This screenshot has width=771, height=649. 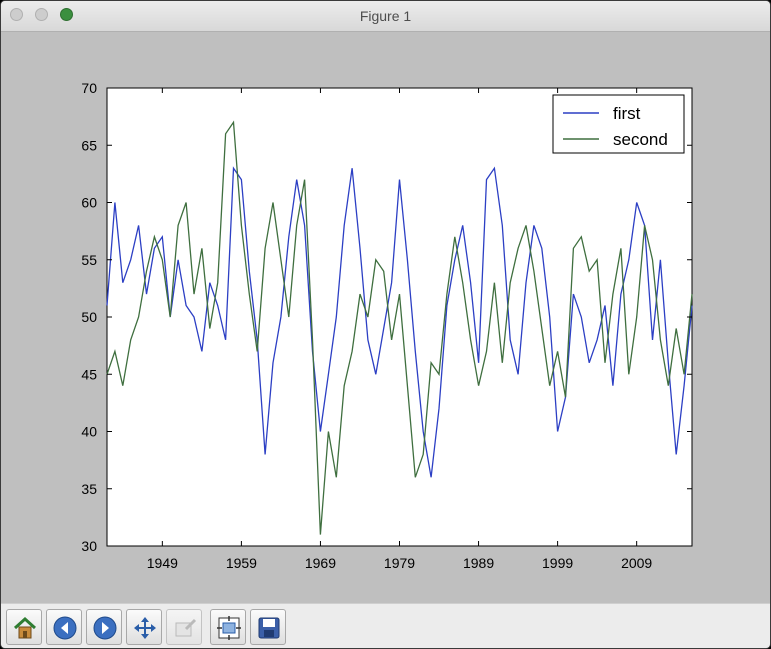 I want to click on back-button, so click(x=64, y=627).